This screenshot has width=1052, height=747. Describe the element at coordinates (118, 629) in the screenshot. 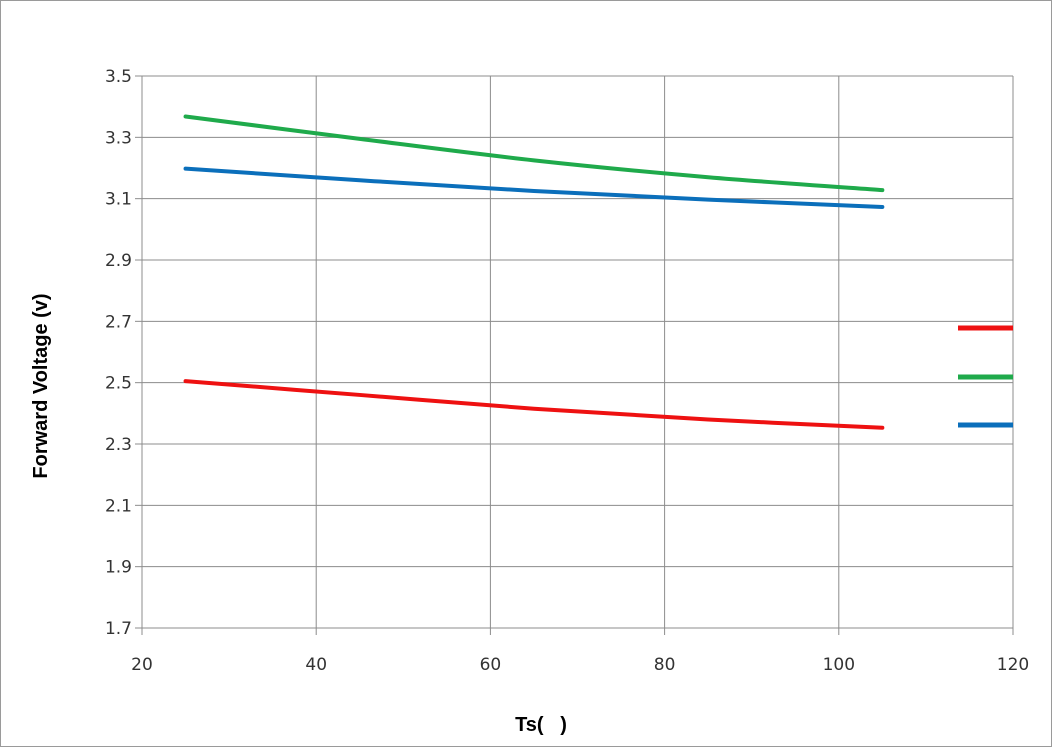

I see `y-tick-label: 1.7` at that location.